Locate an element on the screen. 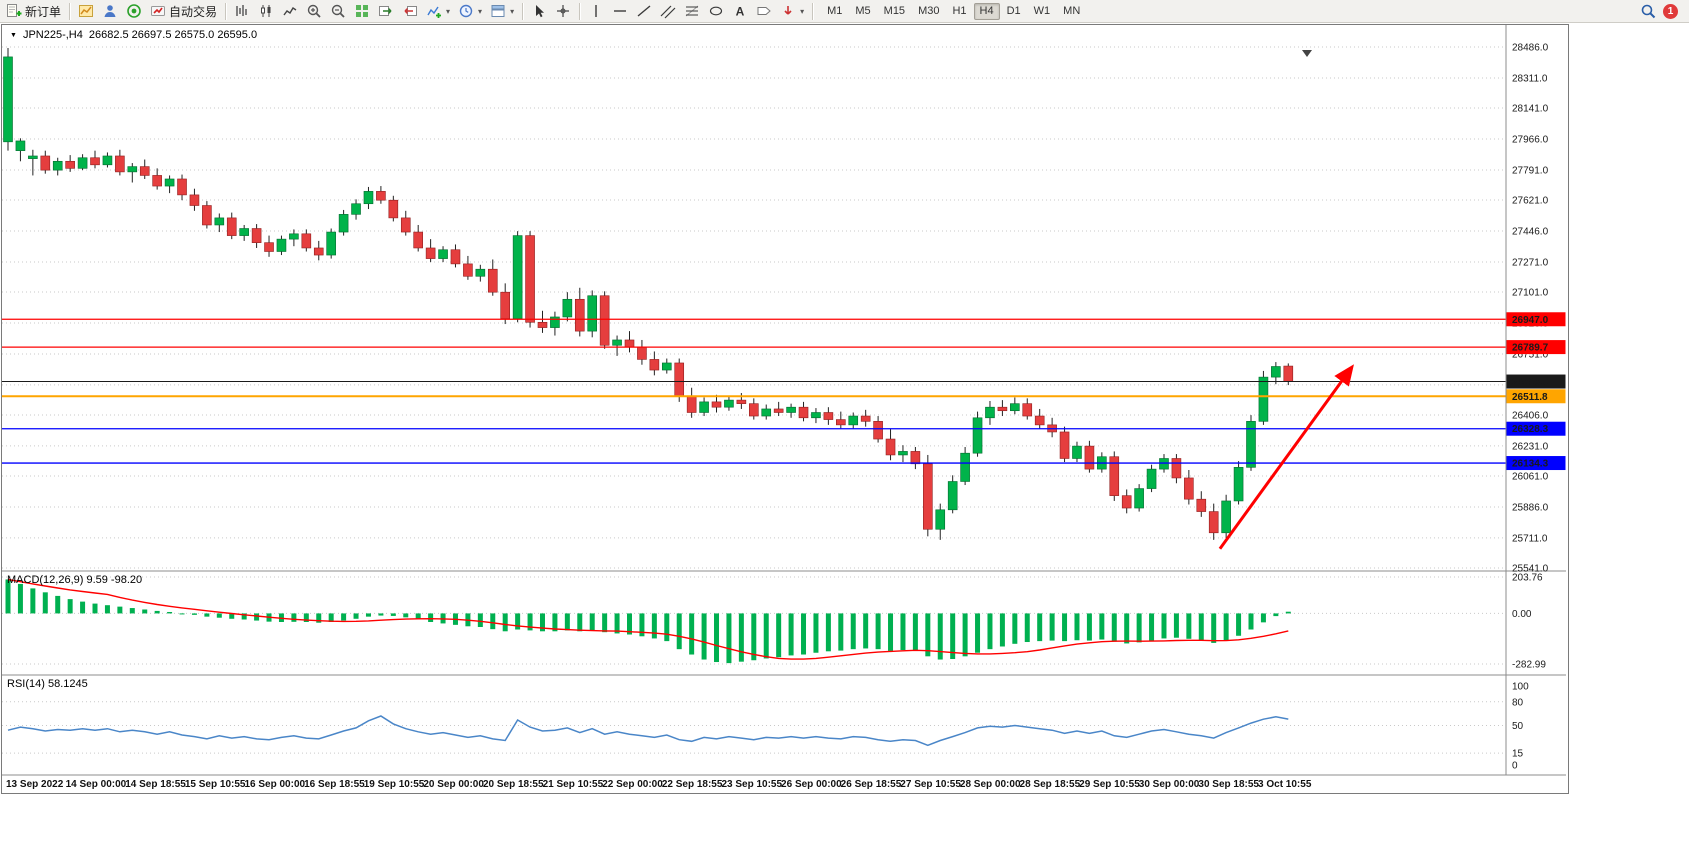 The width and height of the screenshot is (1689, 853). chart-shift-marker is located at coordinates (1307, 53).